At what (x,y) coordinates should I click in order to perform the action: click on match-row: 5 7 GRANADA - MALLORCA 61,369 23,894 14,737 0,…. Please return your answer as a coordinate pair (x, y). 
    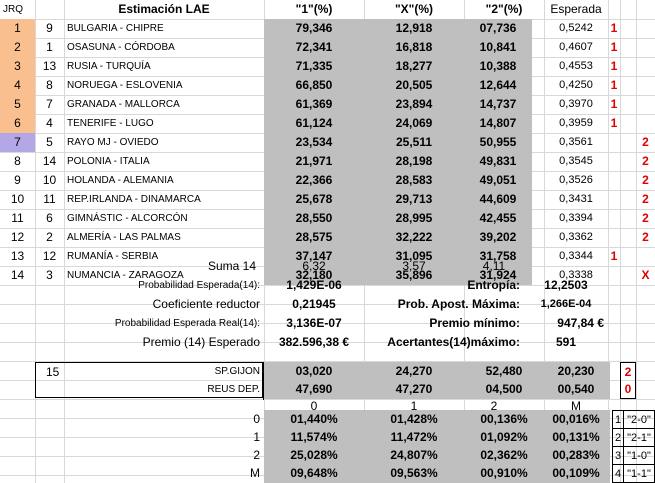
    Looking at the image, I should click on (327, 104).